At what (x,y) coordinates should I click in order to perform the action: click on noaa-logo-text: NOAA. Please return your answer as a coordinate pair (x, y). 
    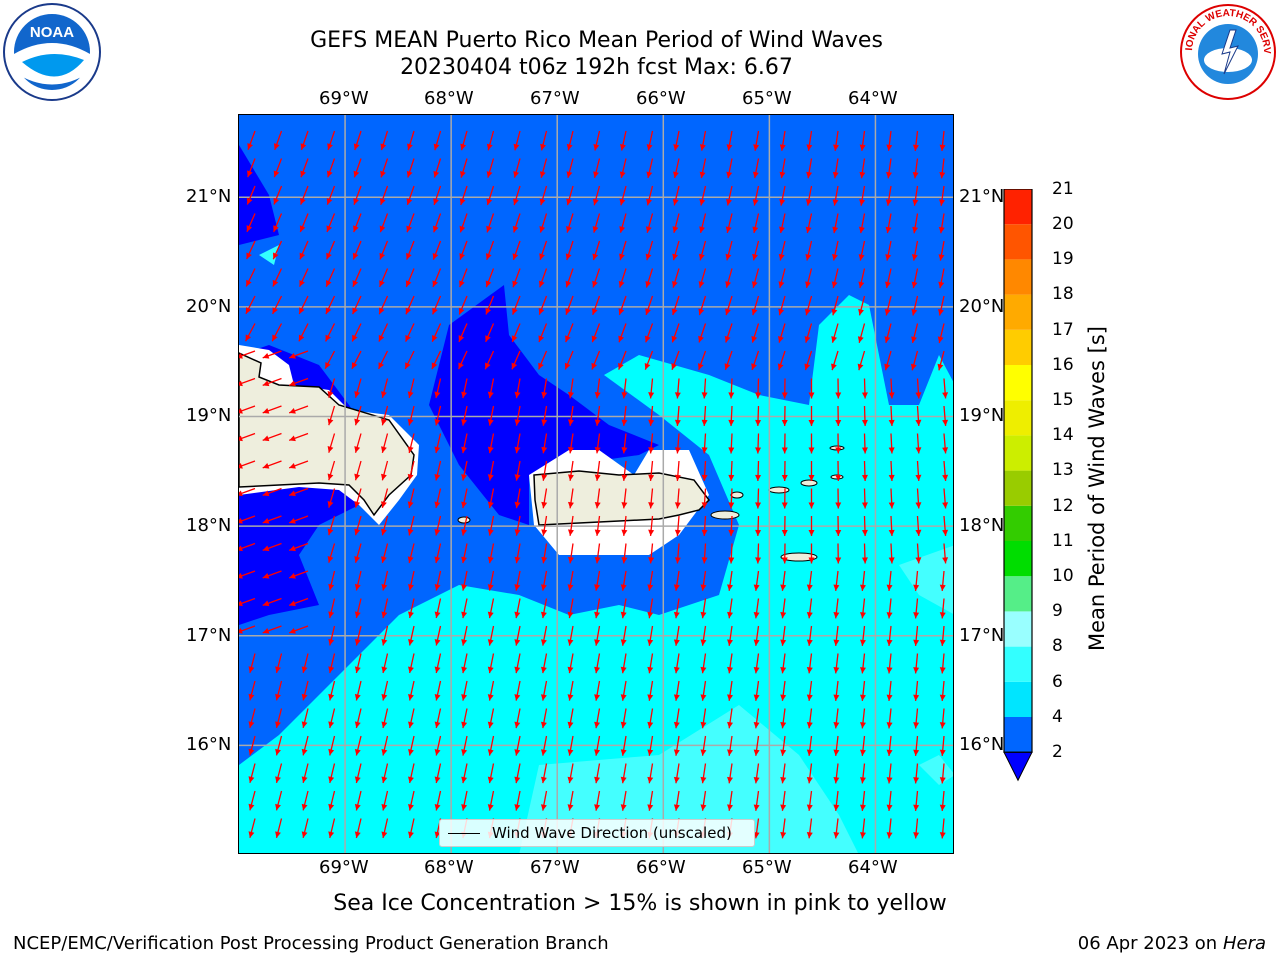
    Looking at the image, I should click on (52, 32).